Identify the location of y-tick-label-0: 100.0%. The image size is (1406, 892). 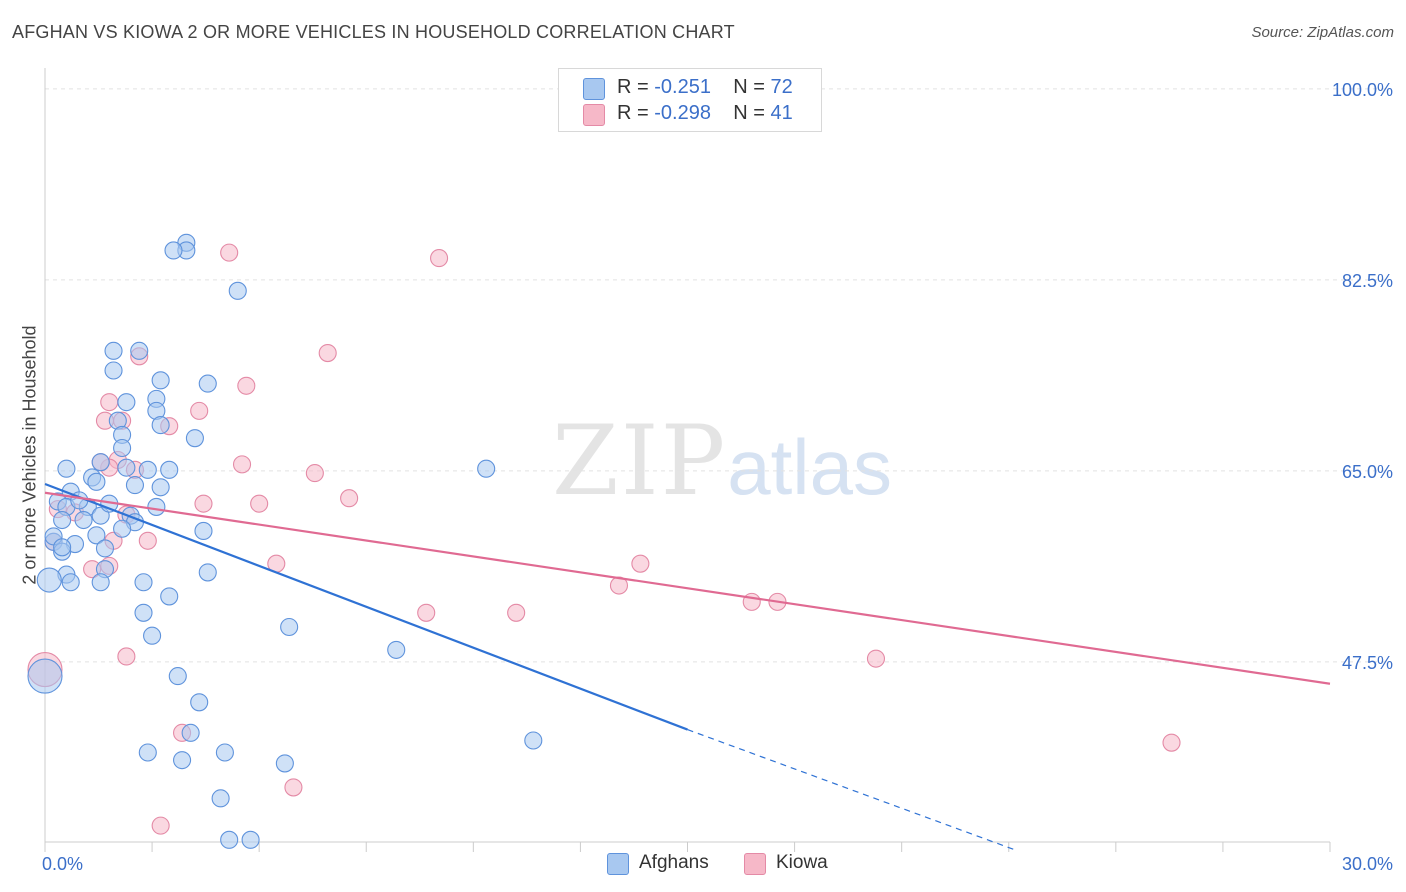
(1362, 90).